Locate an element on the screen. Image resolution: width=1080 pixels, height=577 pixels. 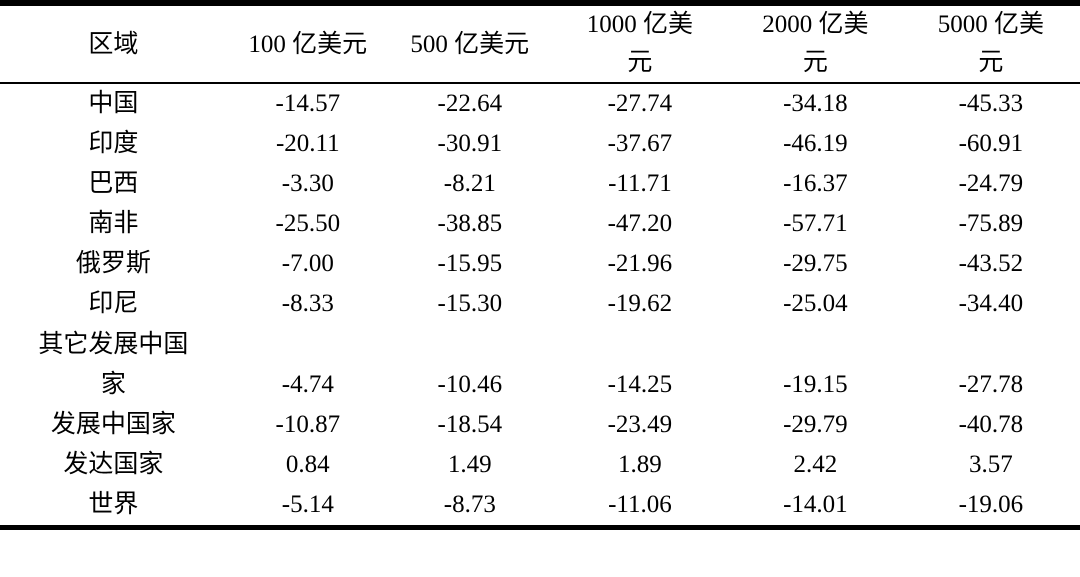
table-row: 中国 -14.57 -22.64 -27.74 -34.18 -45.33 is located at coordinates (540, 103).